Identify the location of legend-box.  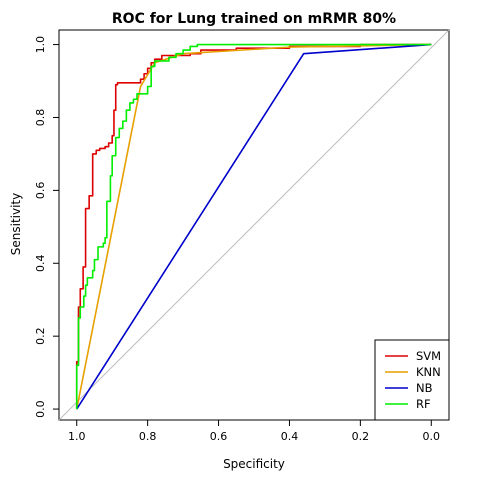
(412, 380).